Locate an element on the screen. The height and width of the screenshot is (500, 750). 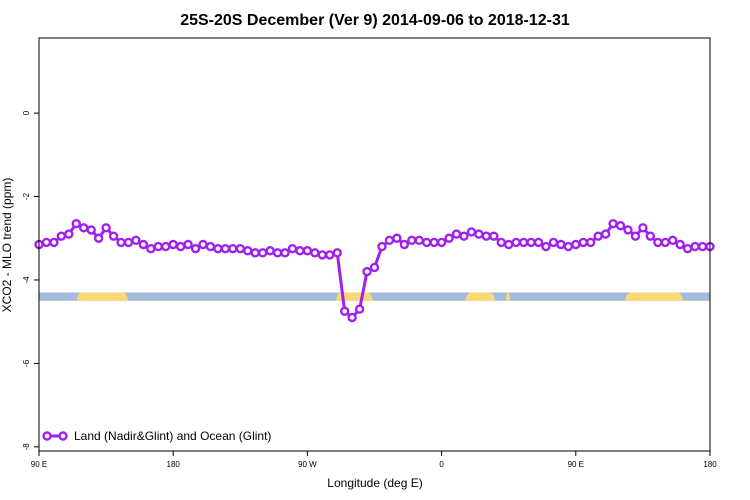
x-tick-label-3: 0 is located at coordinates (441, 464).